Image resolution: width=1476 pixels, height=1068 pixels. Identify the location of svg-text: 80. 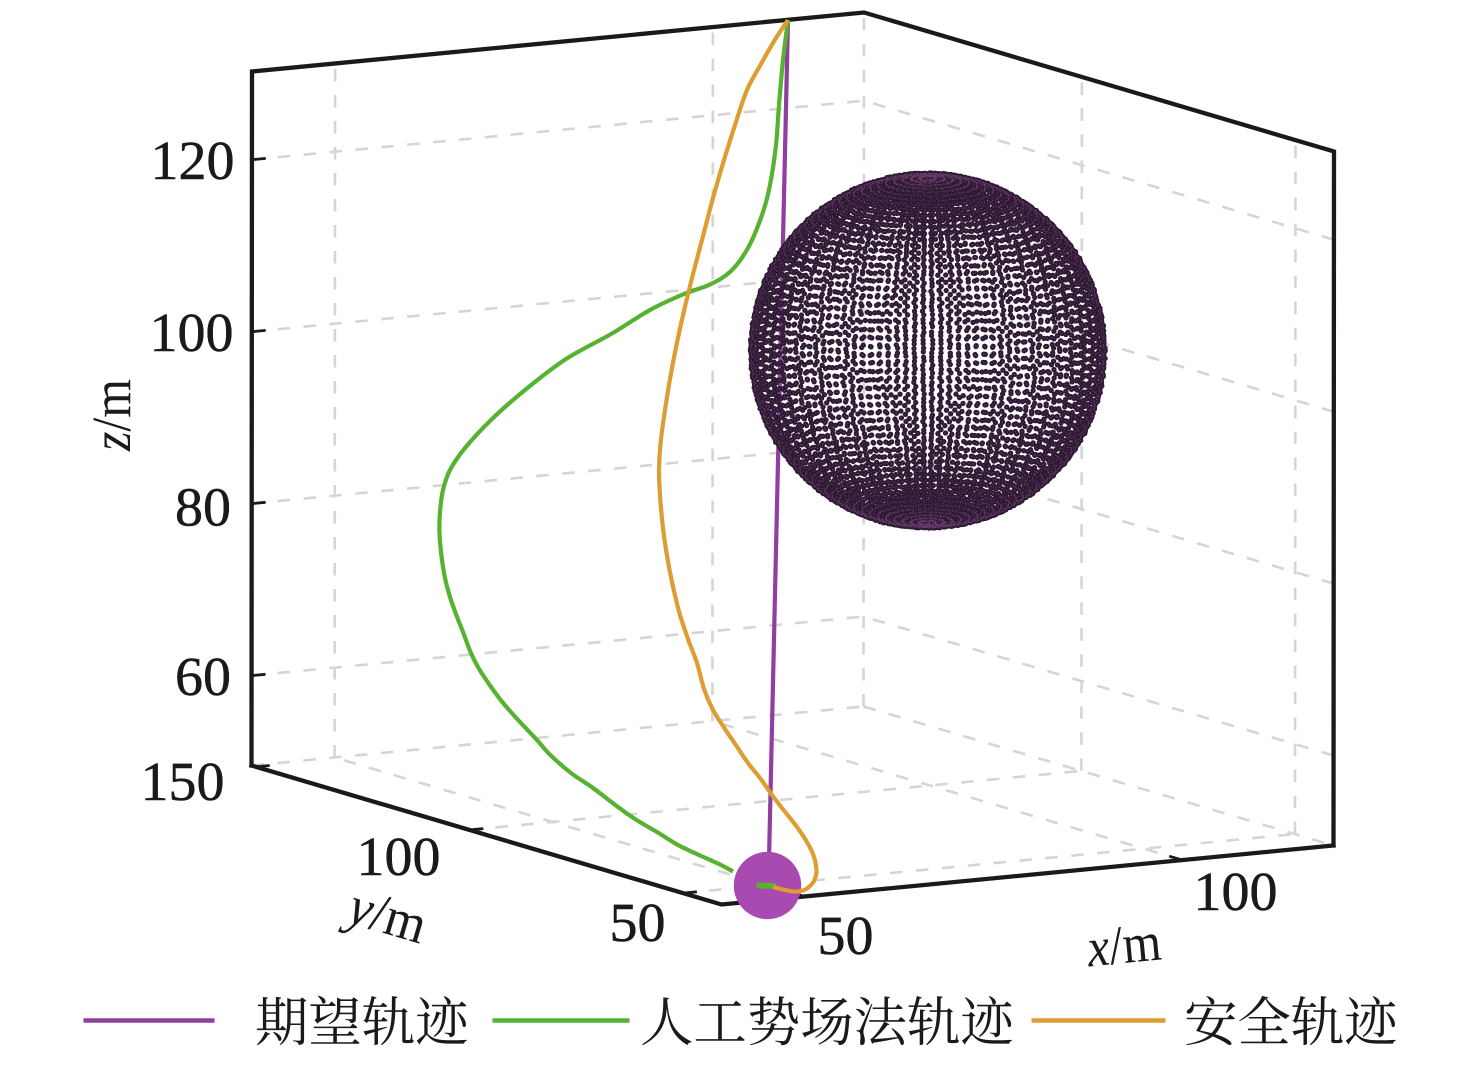
(203, 507).